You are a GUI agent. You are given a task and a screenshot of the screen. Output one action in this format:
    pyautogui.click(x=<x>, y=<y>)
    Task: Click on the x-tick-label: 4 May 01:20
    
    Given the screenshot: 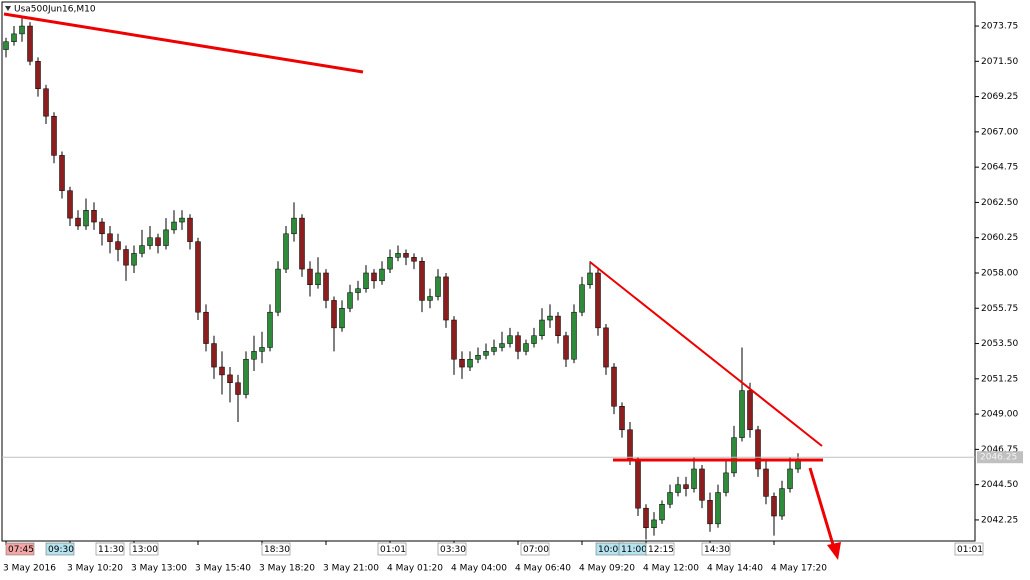 What is the action you would take?
    pyautogui.click(x=415, y=569)
    